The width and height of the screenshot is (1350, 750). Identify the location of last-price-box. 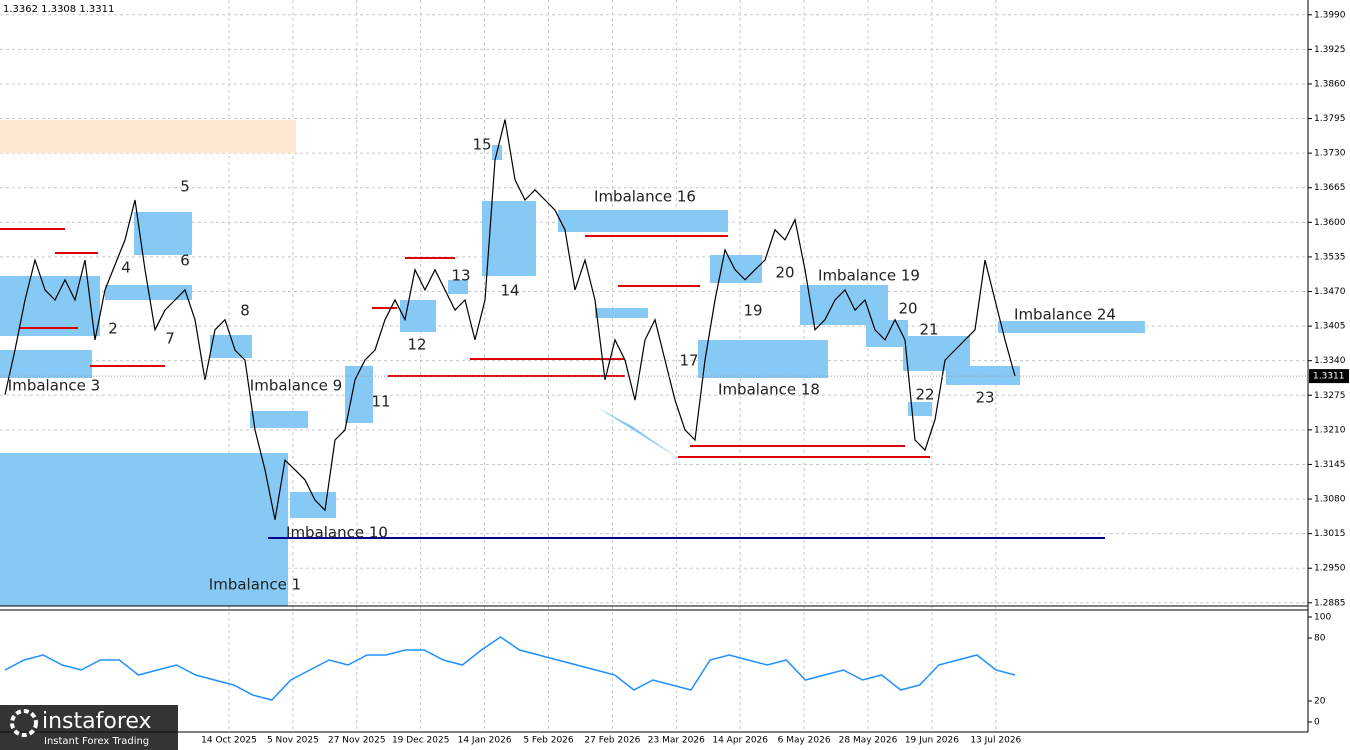
(1329, 376).